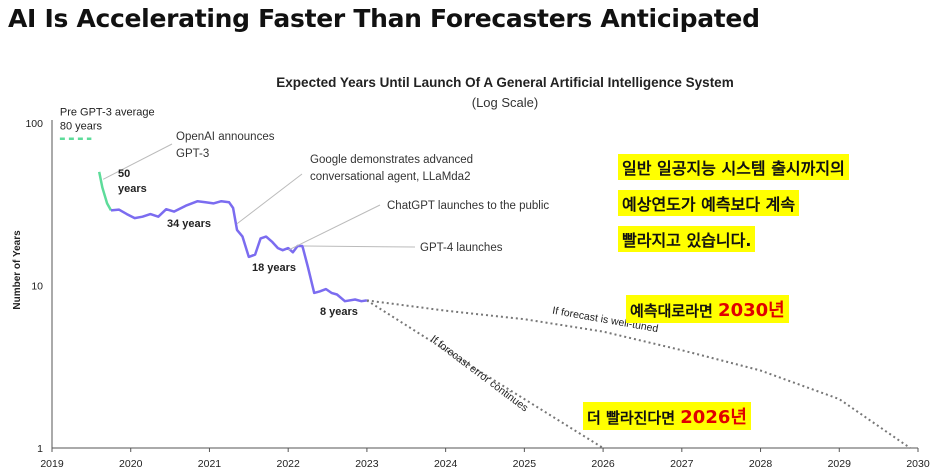 This screenshot has width=940, height=474. What do you see at coordinates (107, 113) in the screenshot?
I see `pre-gpt3-label-1: Pre GPT-3 average` at bounding box center [107, 113].